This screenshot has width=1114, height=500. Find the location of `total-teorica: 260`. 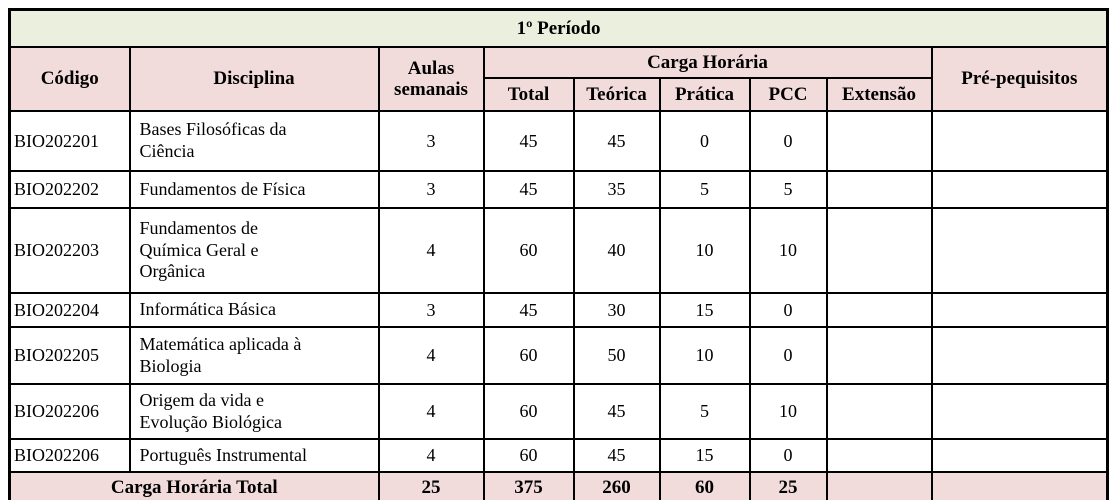

total-teorica: 260 is located at coordinates (616, 485).